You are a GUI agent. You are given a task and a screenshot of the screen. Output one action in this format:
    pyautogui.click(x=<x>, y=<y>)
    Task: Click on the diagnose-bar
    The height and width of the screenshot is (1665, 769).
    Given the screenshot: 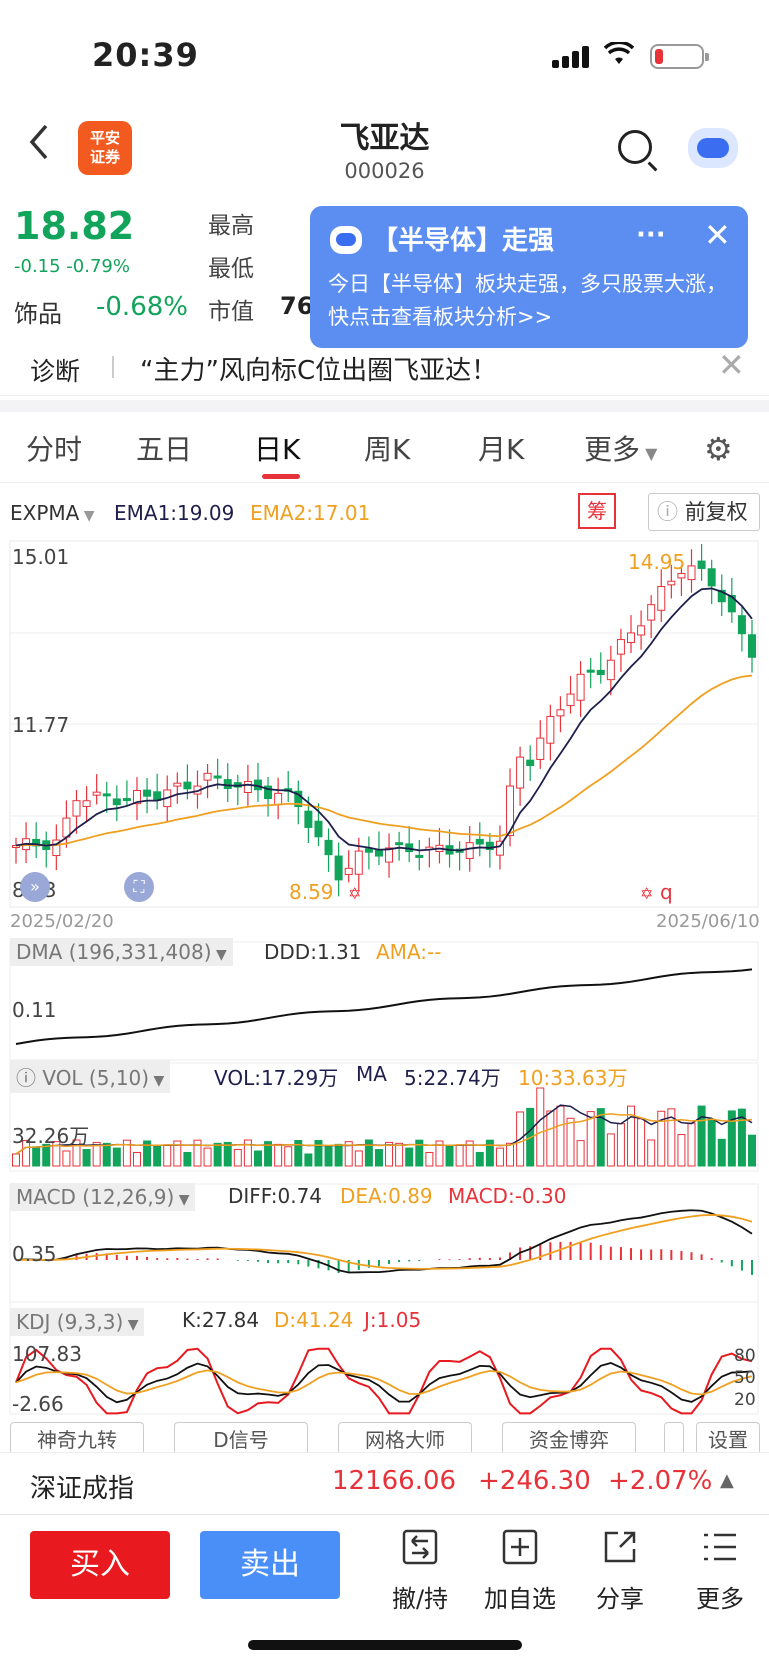 What is the action you would take?
    pyautogui.click(x=384, y=366)
    